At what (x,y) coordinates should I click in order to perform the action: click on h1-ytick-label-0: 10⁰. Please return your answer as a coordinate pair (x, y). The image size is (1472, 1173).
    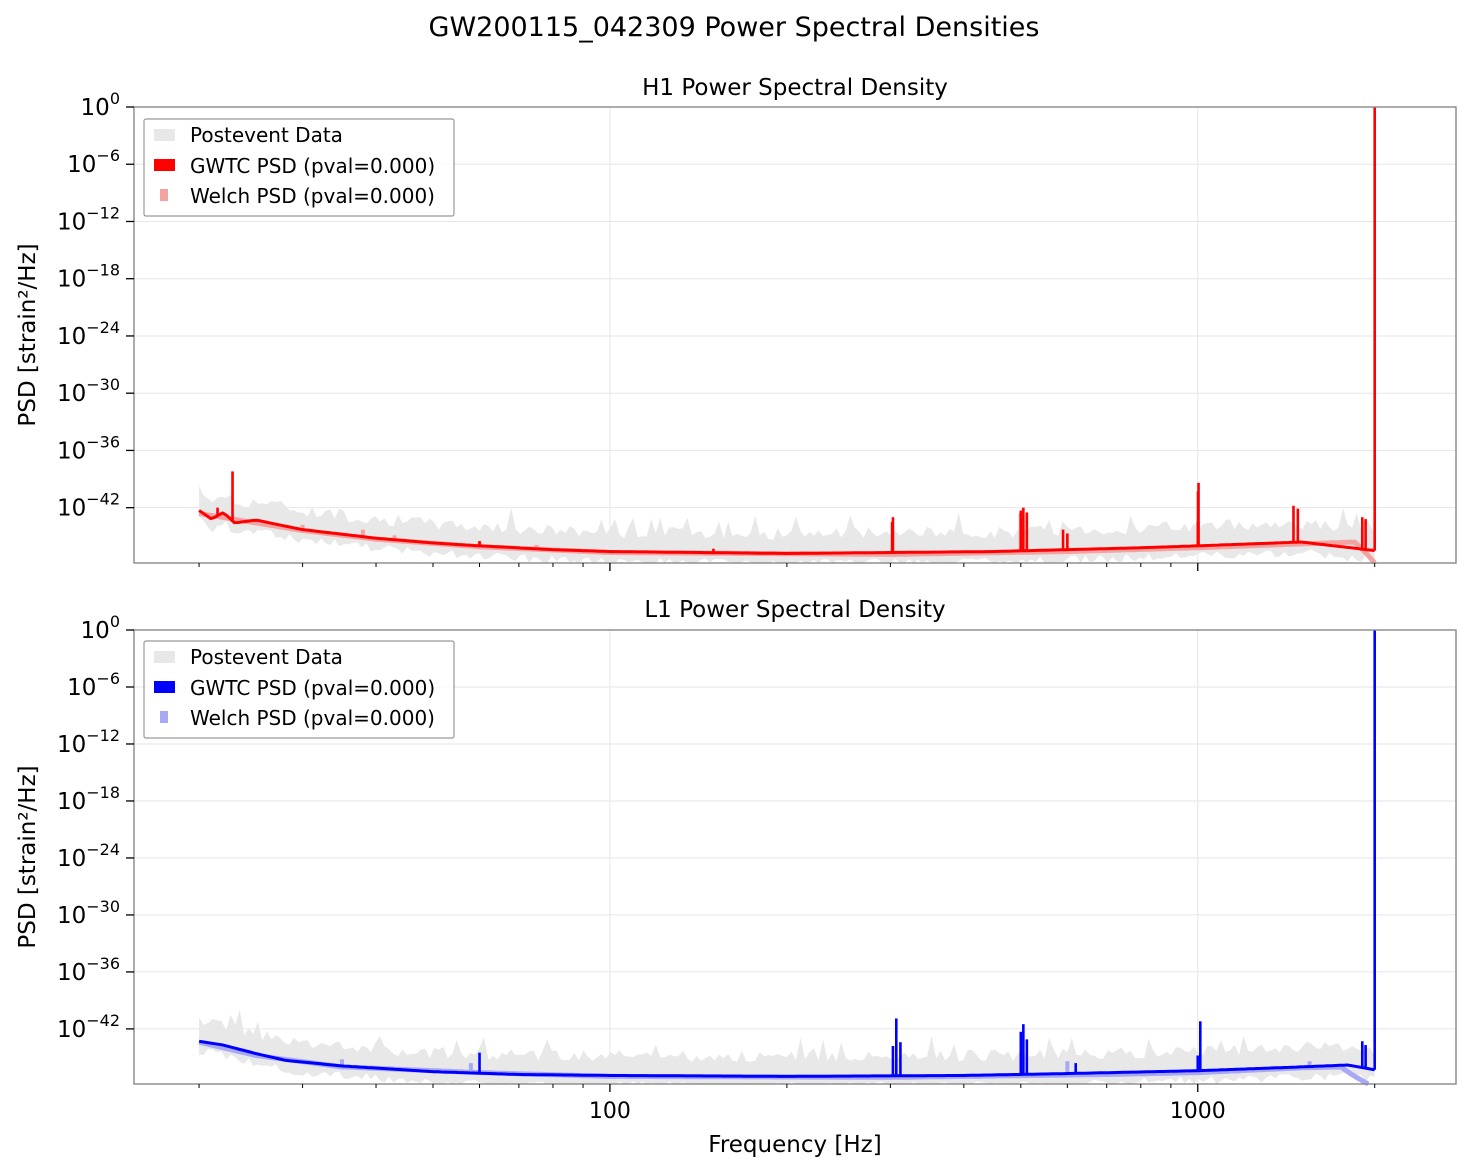
    Looking at the image, I should click on (100, 105).